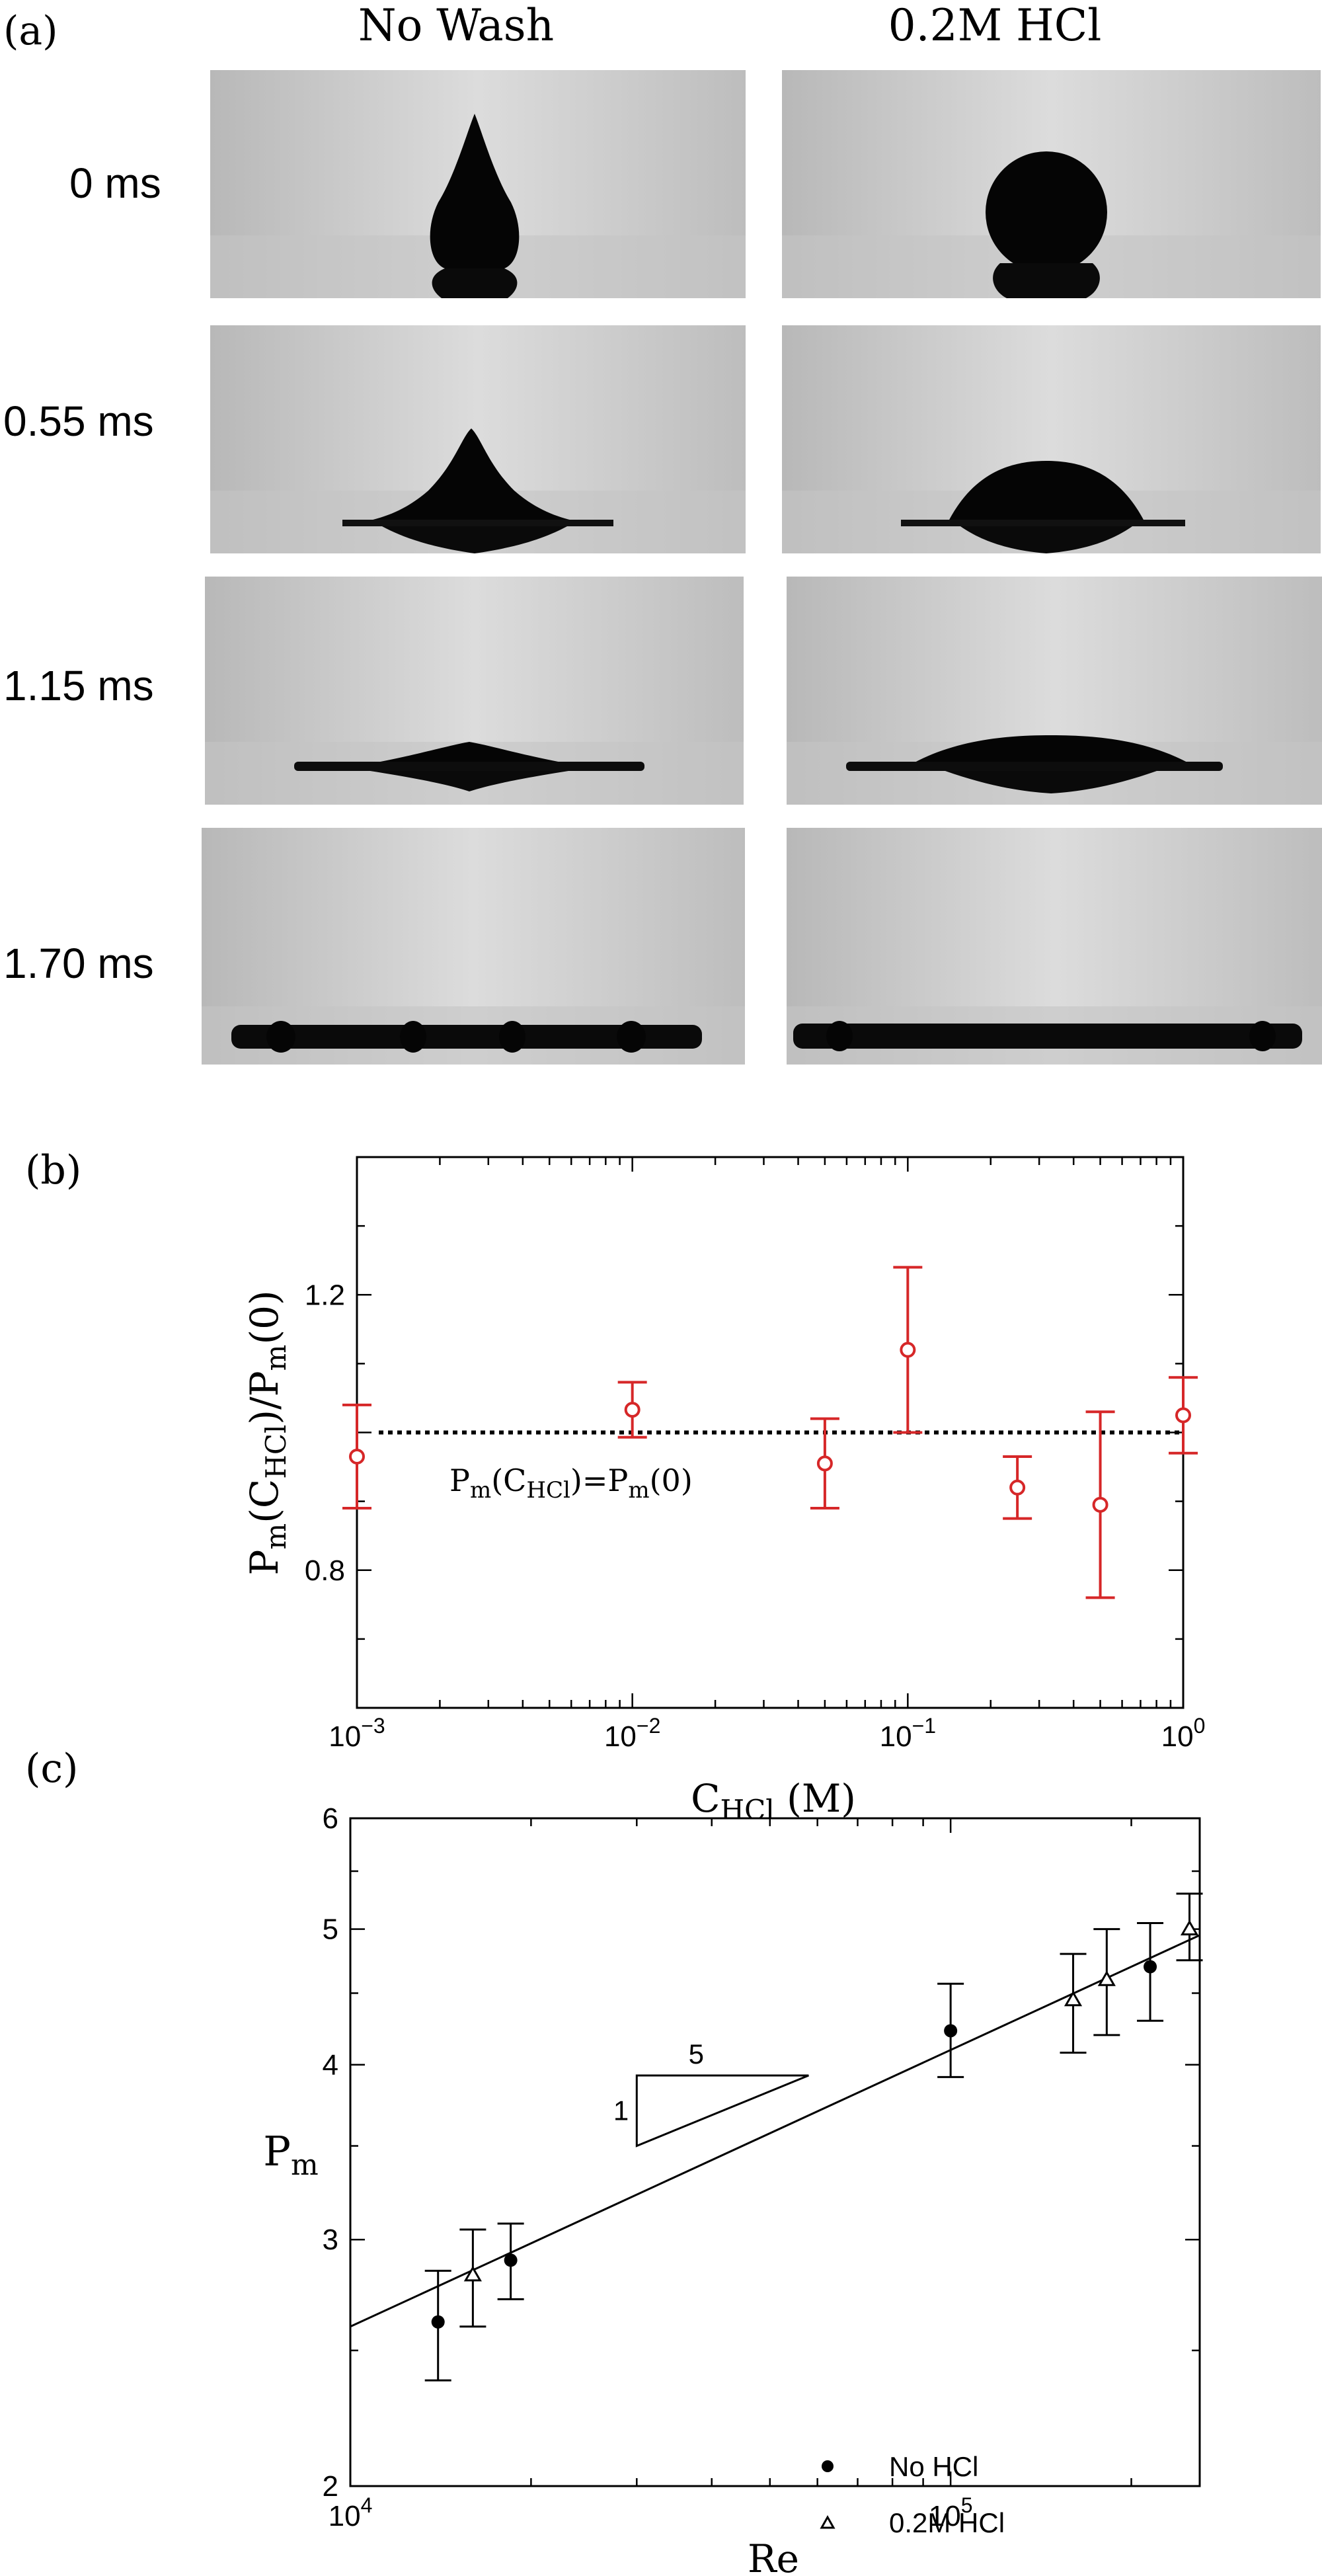  Describe the element at coordinates (351, 2512) in the screenshot. I see `chart-c-xtick-label: 10⁴` at that location.